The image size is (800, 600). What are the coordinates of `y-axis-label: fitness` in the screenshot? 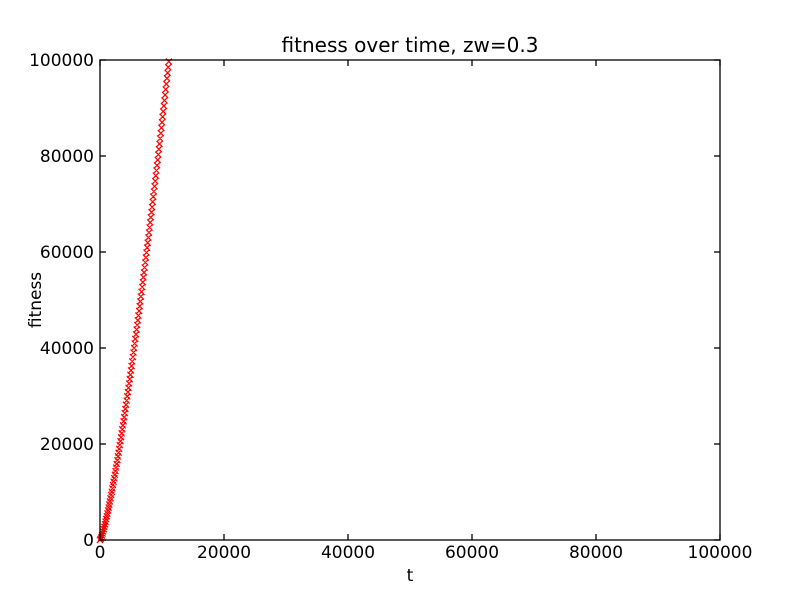 It's located at (36, 300).